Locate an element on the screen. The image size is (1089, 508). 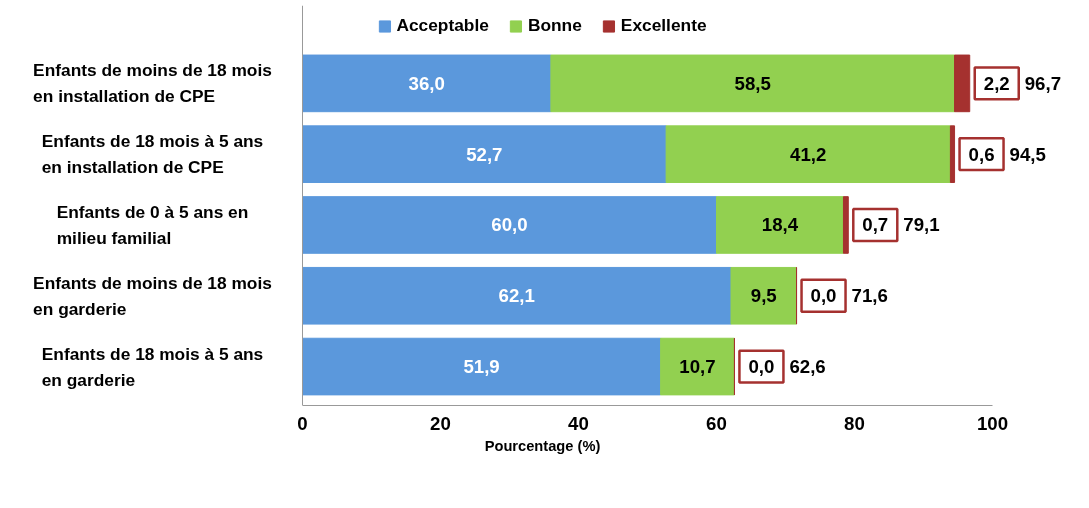
x-tick-label: 80 is located at coordinates (854, 423).